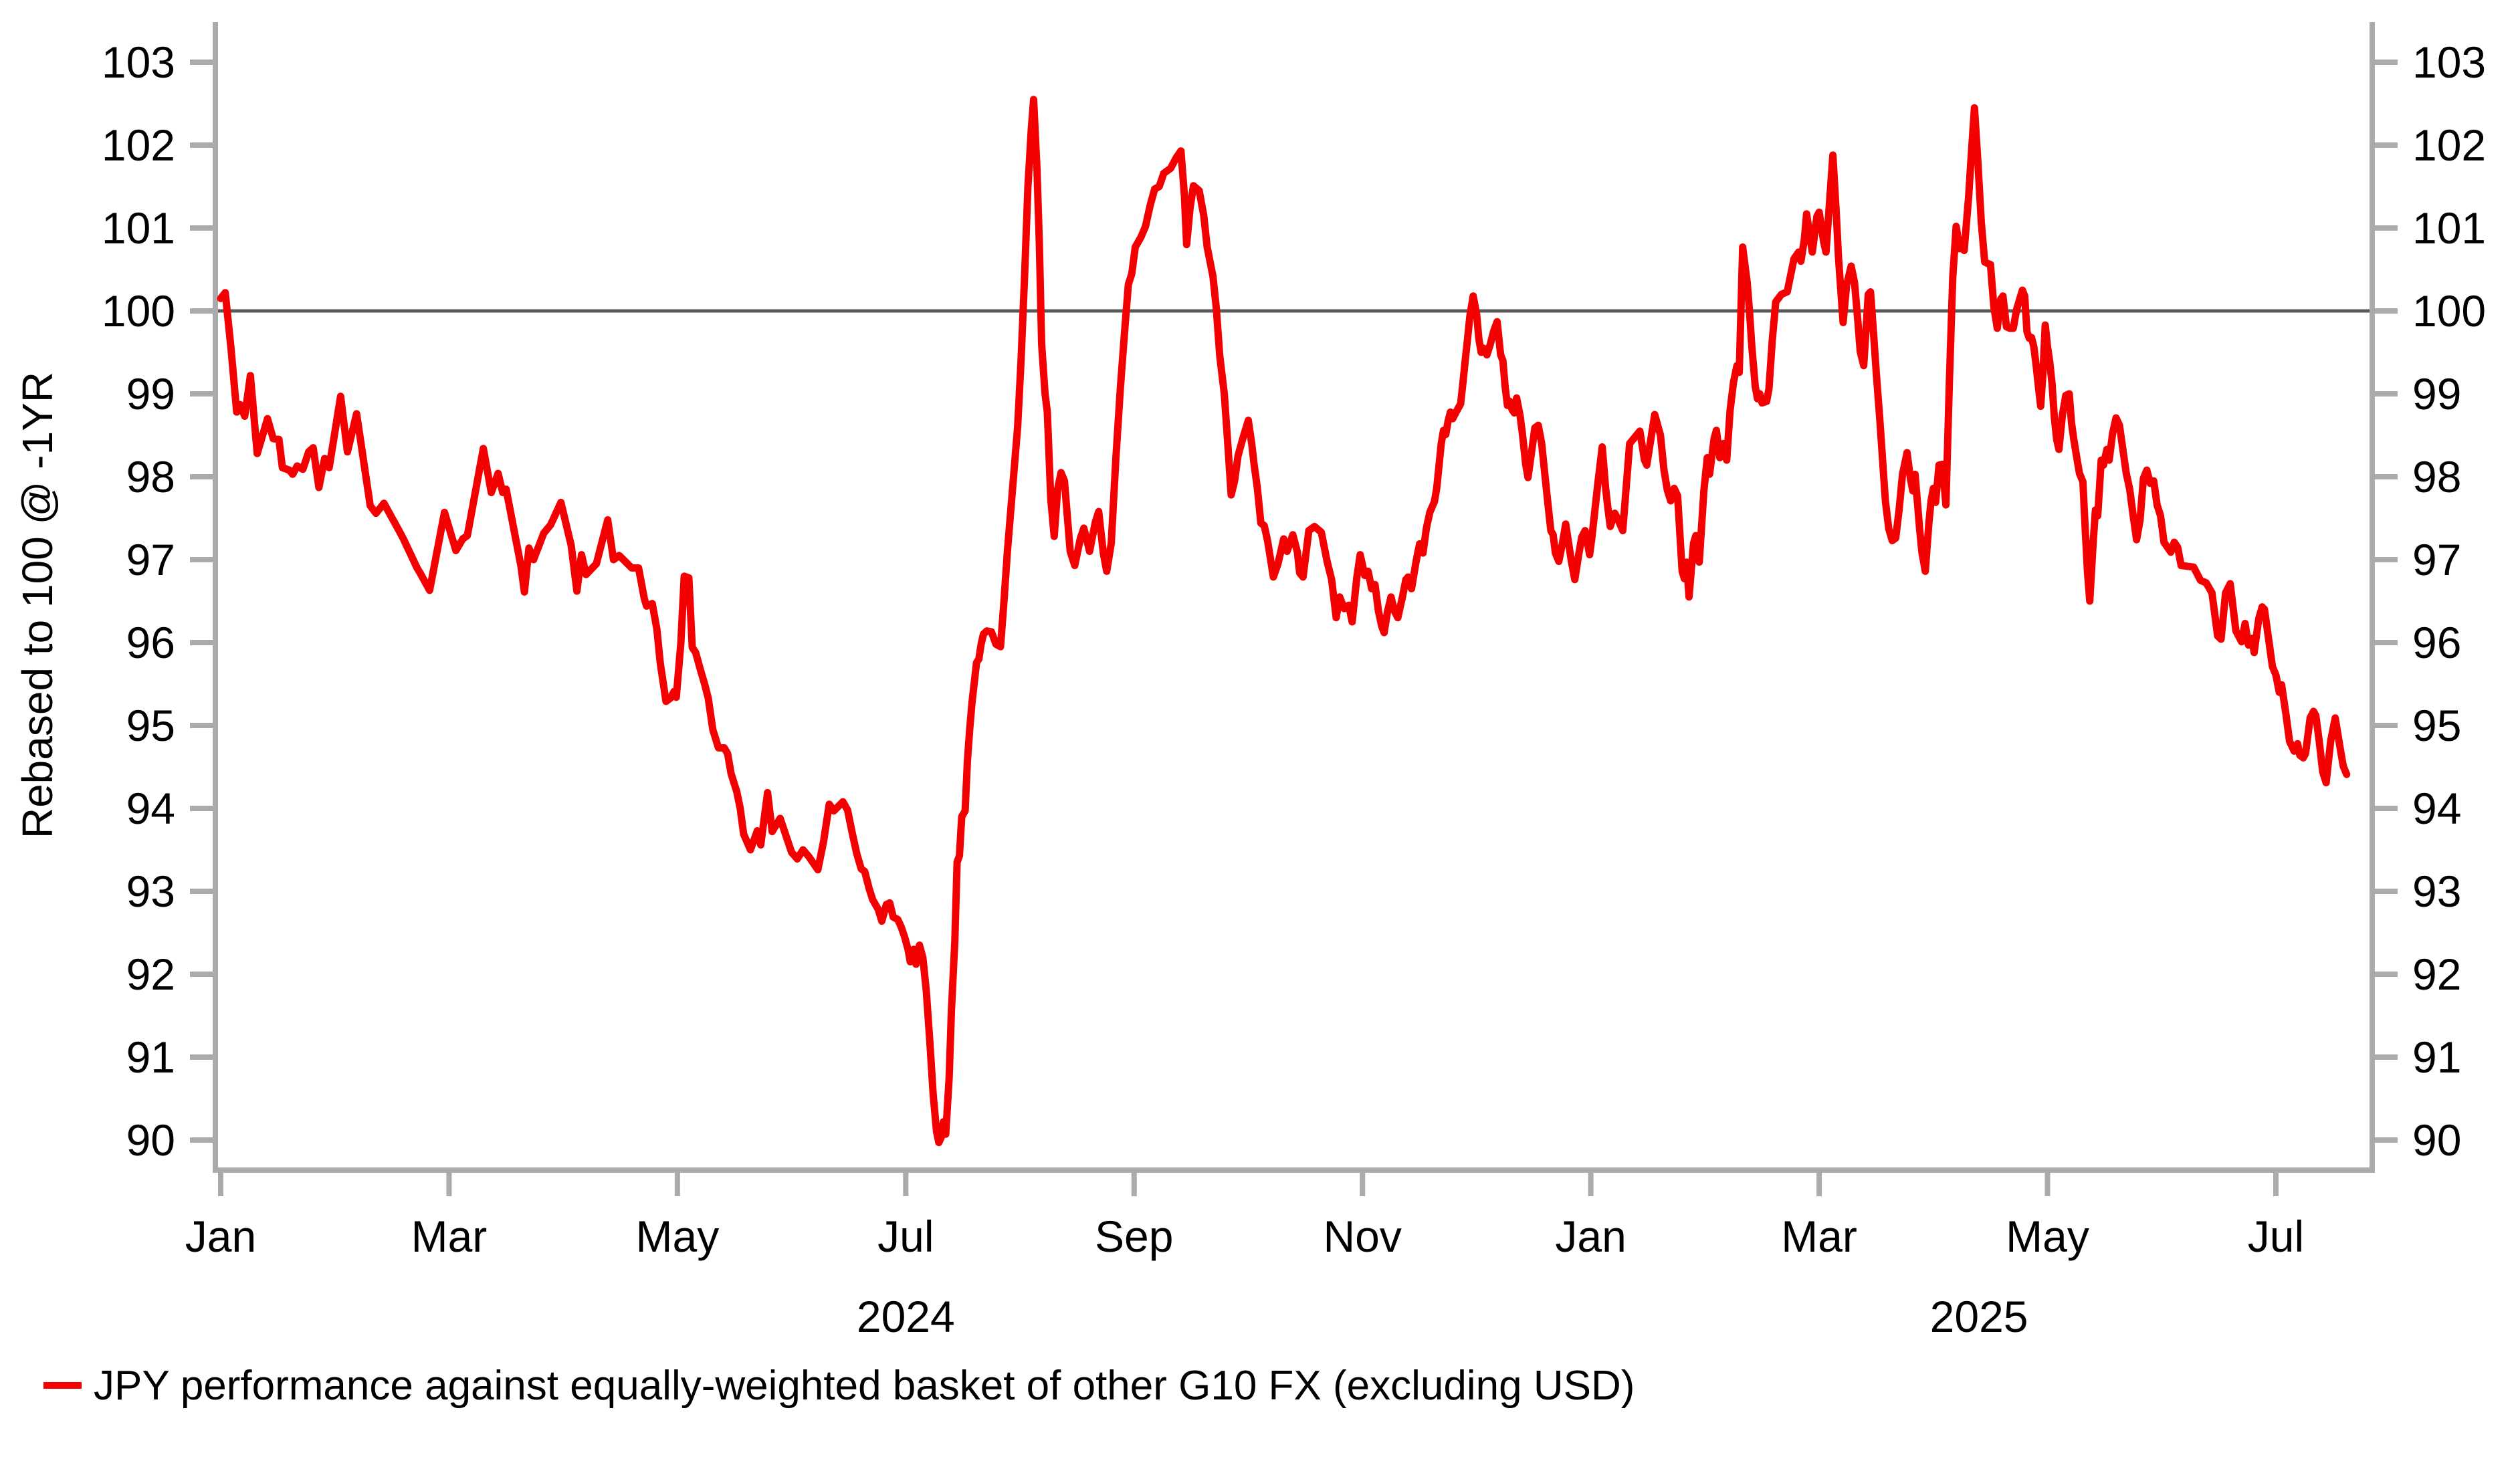 This screenshot has height=1471, width=2520. What do you see at coordinates (2449, 228) in the screenshot?
I see `y-tick-label-right: 101` at bounding box center [2449, 228].